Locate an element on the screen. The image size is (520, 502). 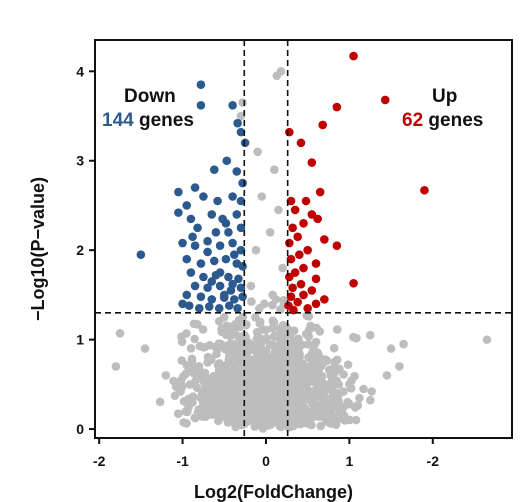
y-tick-label: 0 is located at coordinates (80, 429).